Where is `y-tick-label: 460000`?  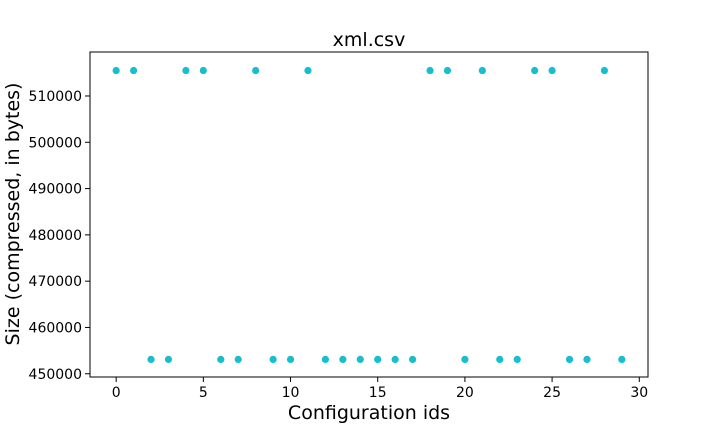
y-tick-label: 460000 is located at coordinates (55, 328).